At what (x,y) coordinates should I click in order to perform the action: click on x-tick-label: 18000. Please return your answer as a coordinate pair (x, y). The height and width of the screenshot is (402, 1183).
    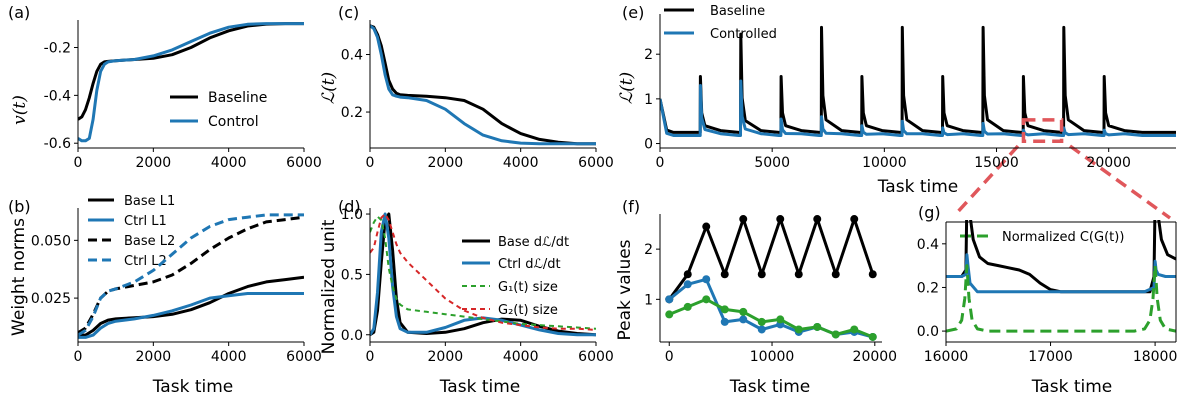
    Looking at the image, I should click on (1155, 357).